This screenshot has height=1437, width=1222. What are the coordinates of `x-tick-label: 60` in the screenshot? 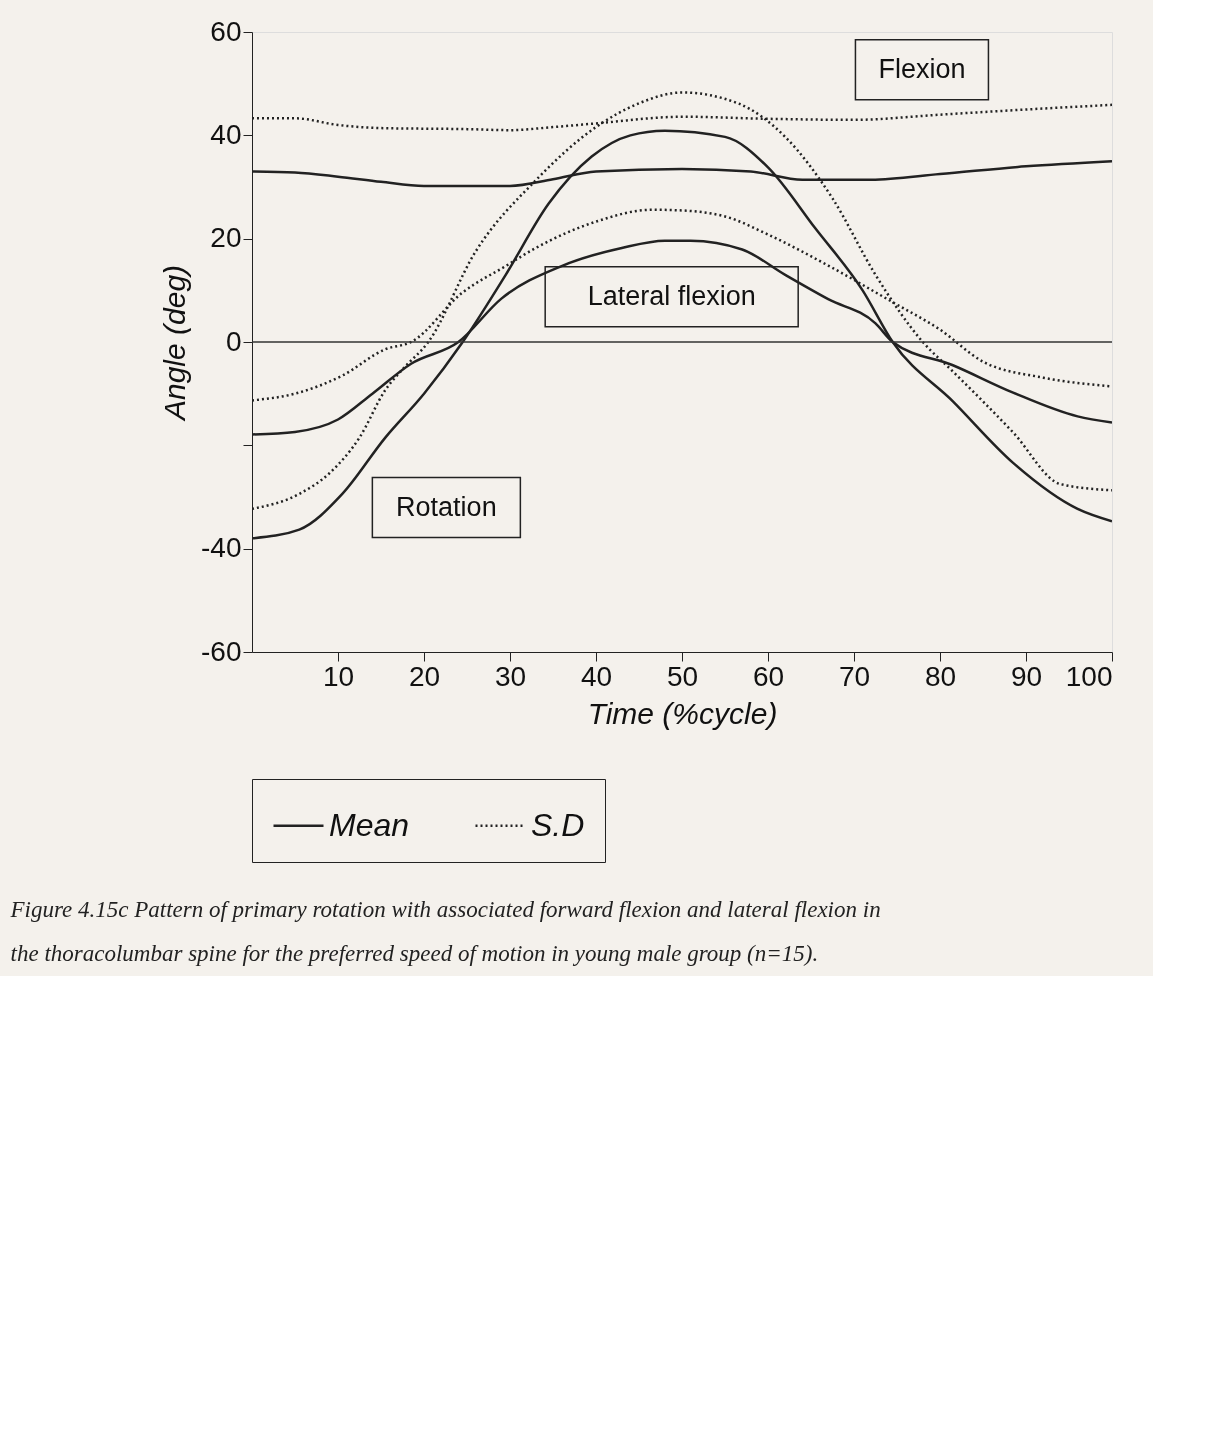 It's located at (768, 676).